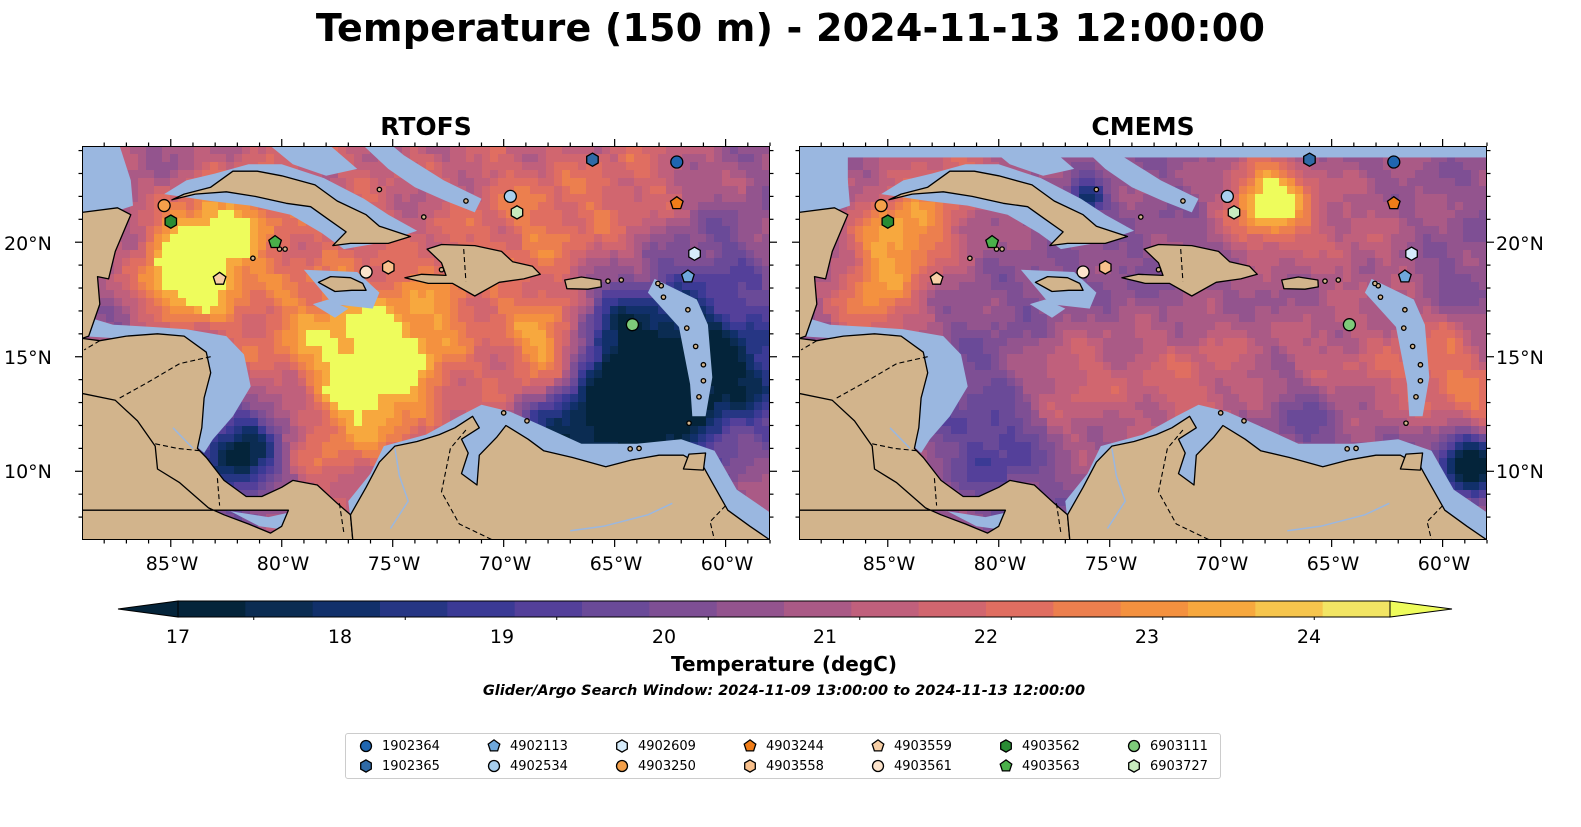 This screenshot has height=827, width=1581. What do you see at coordinates (1143, 152) in the screenshot?
I see `no-data-band` at bounding box center [1143, 152].